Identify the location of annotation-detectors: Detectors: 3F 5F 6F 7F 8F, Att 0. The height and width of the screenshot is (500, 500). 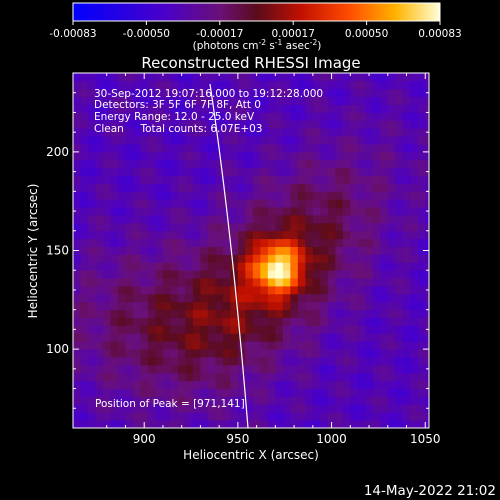
(177, 105).